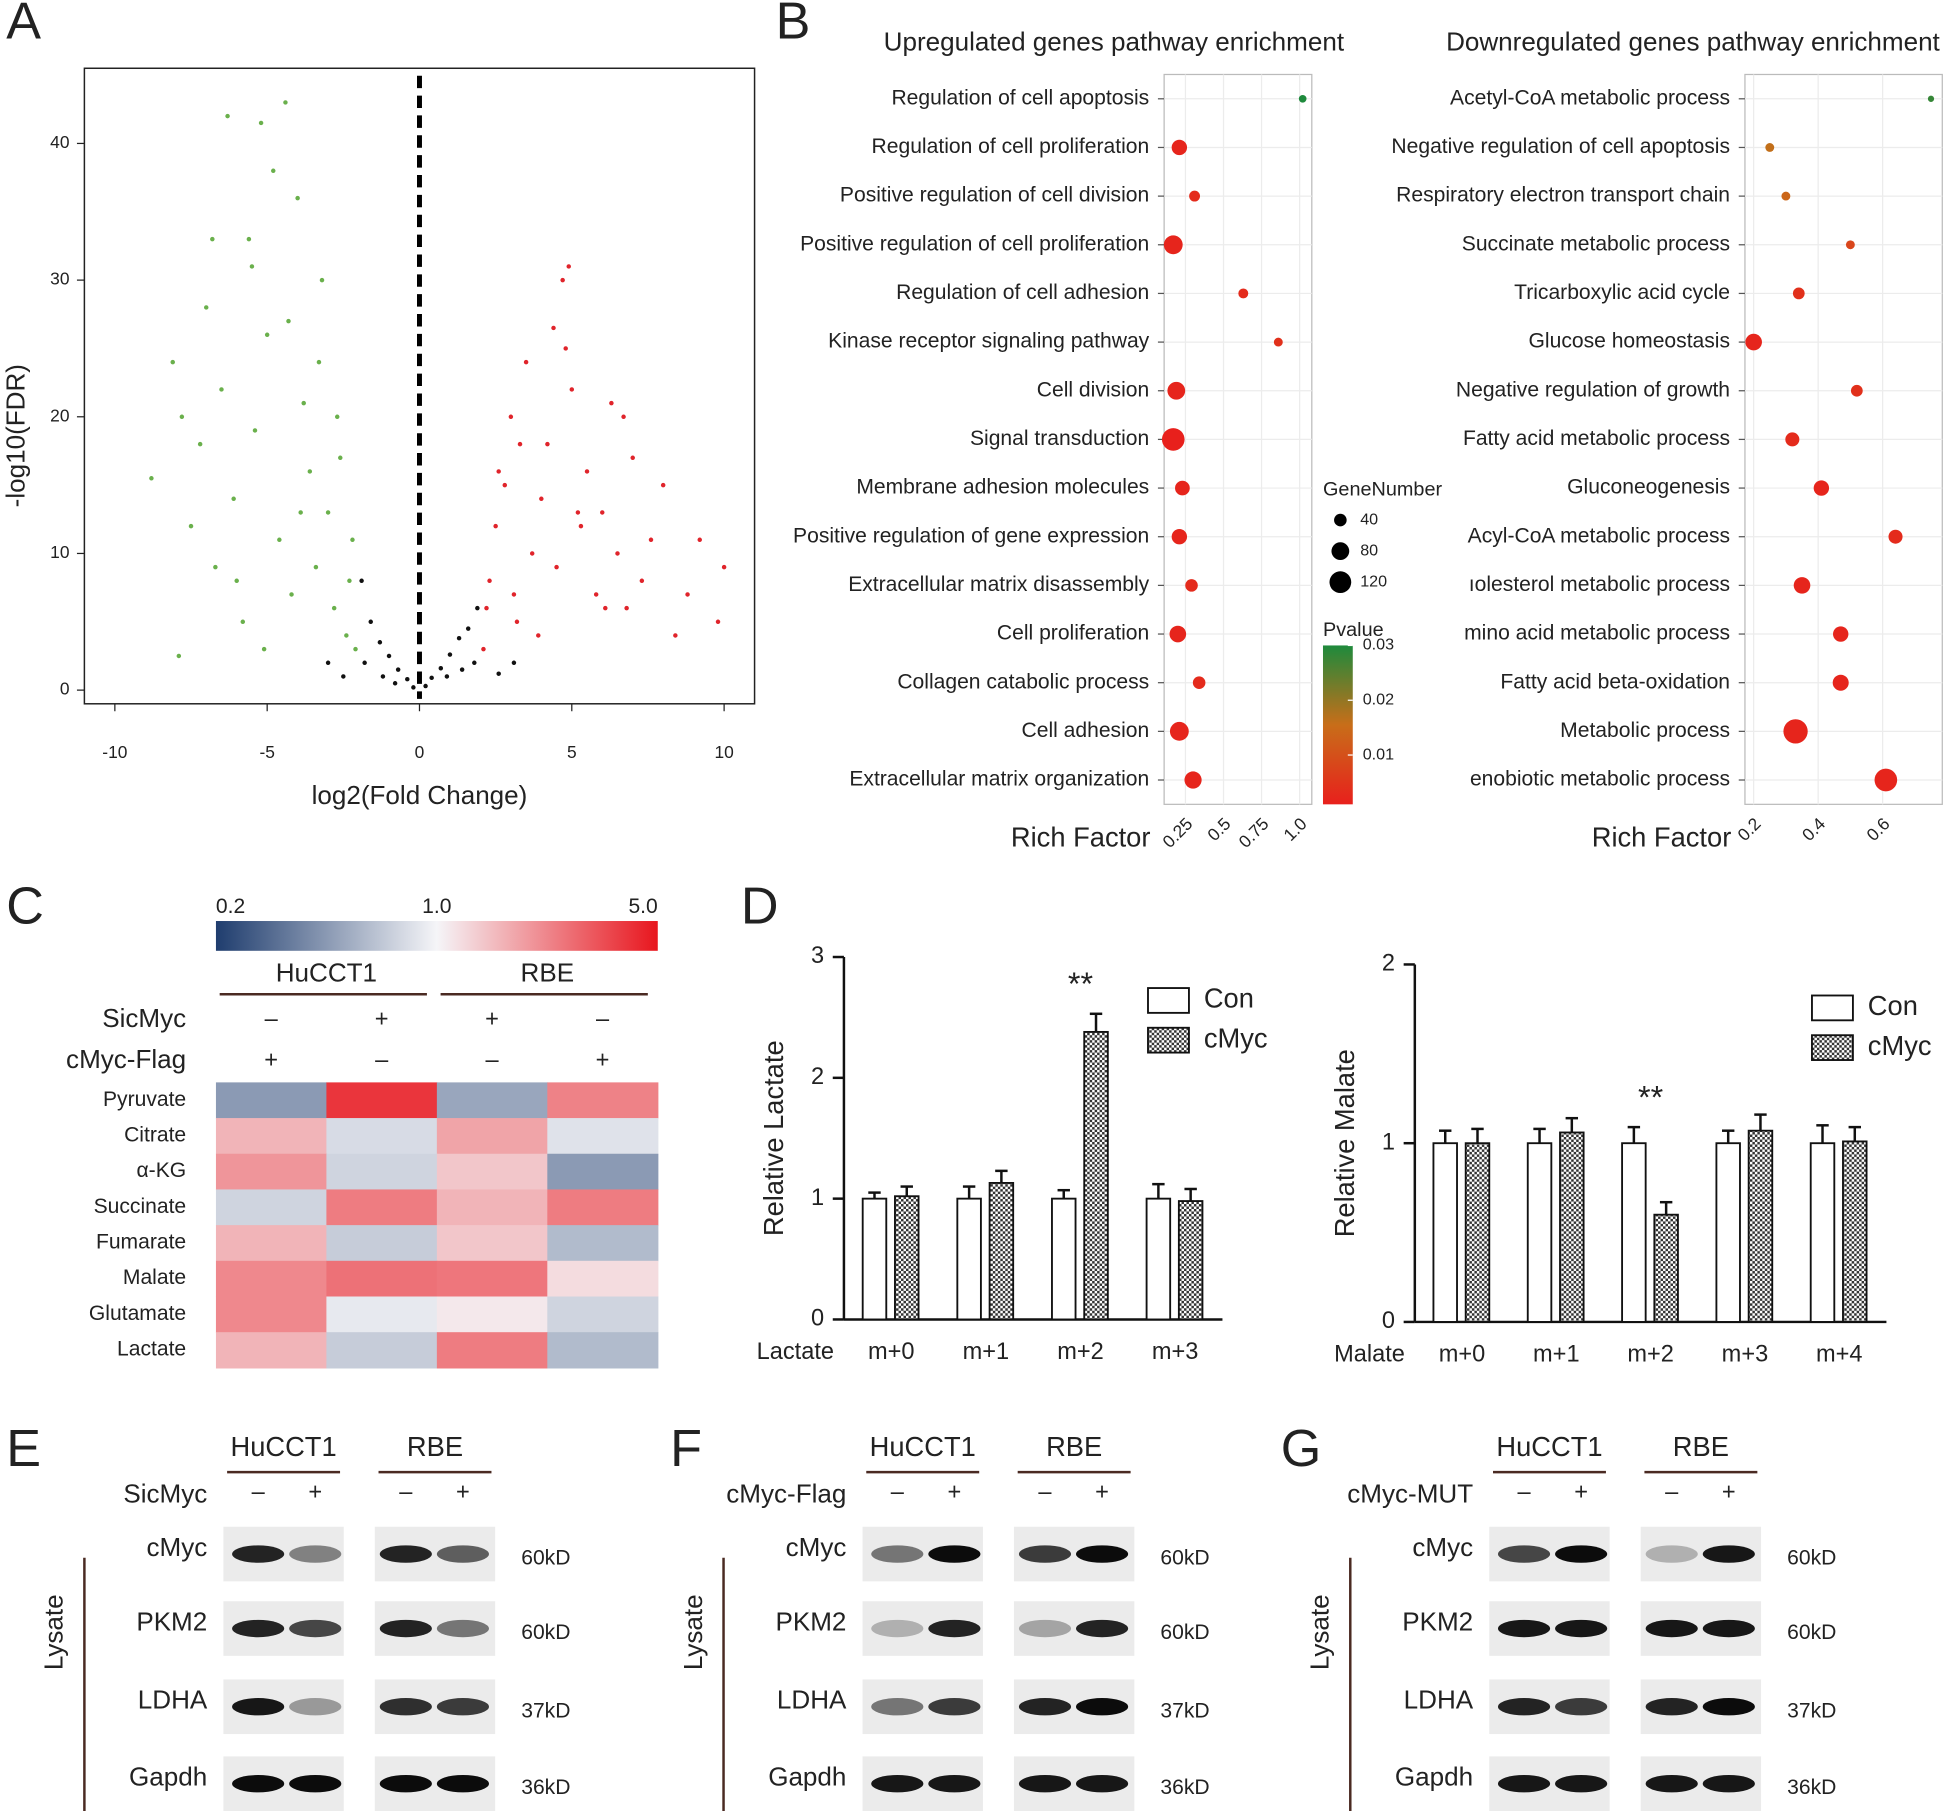 This screenshot has width=1946, height=1811. I want to click on legend-label: Con, so click(1229, 998).